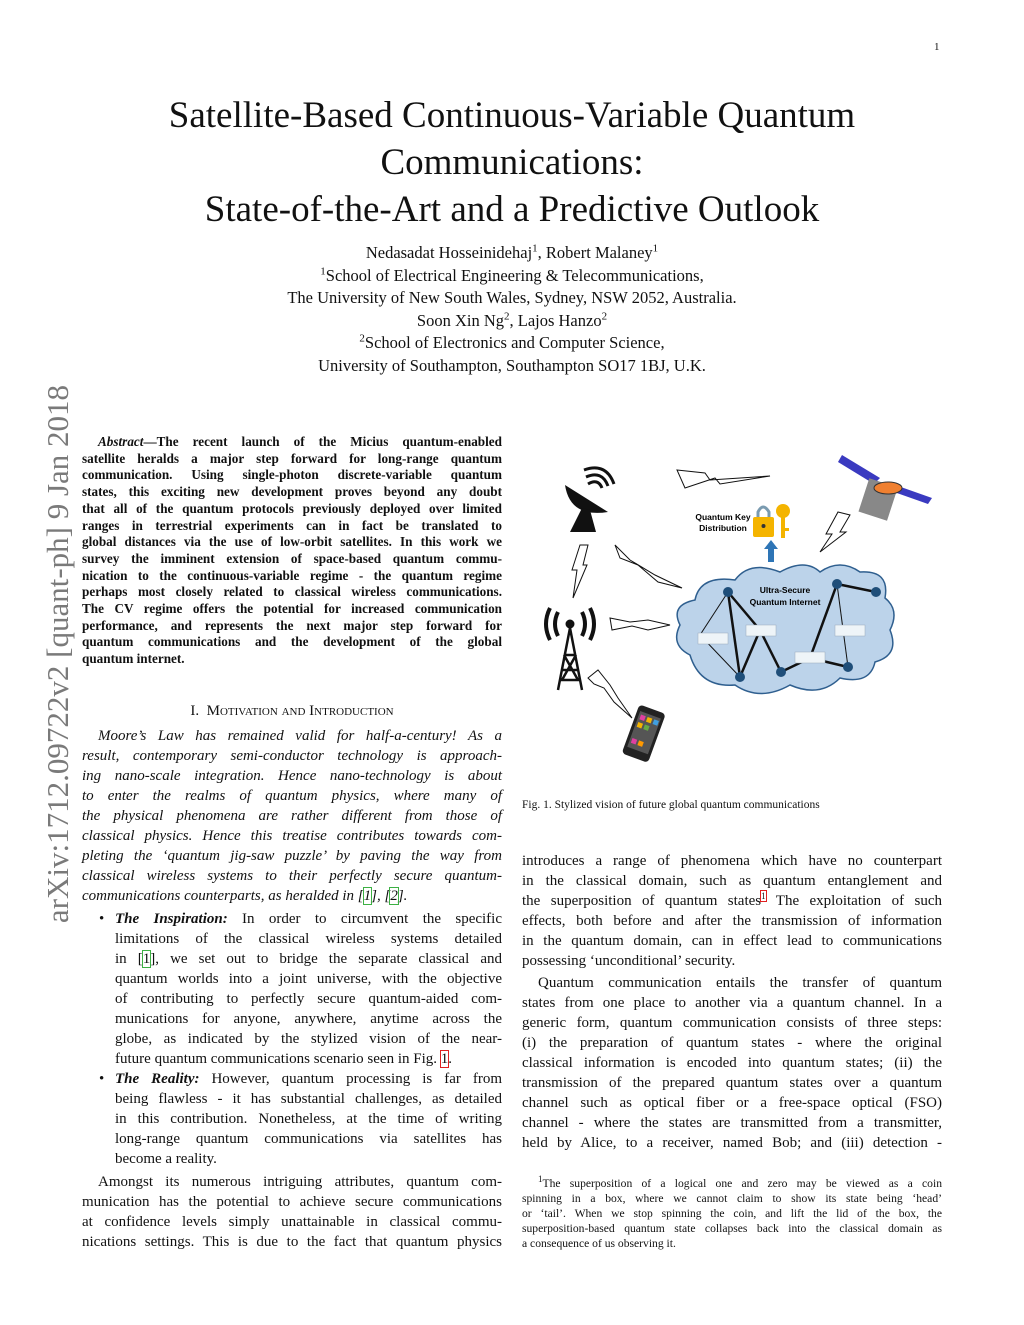  Describe the element at coordinates (364, 919) in the screenshot. I see `line-text: In order to circumvent the specific` at that location.